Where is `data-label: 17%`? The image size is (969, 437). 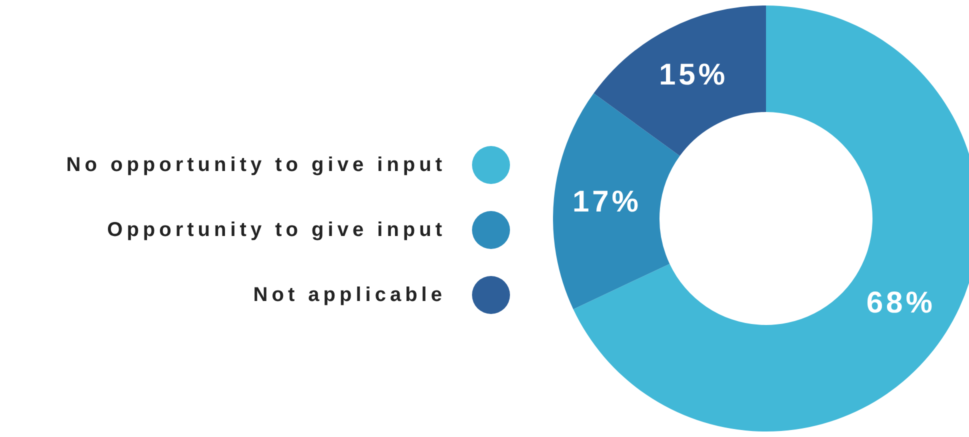
data-label: 17% is located at coordinates (607, 202).